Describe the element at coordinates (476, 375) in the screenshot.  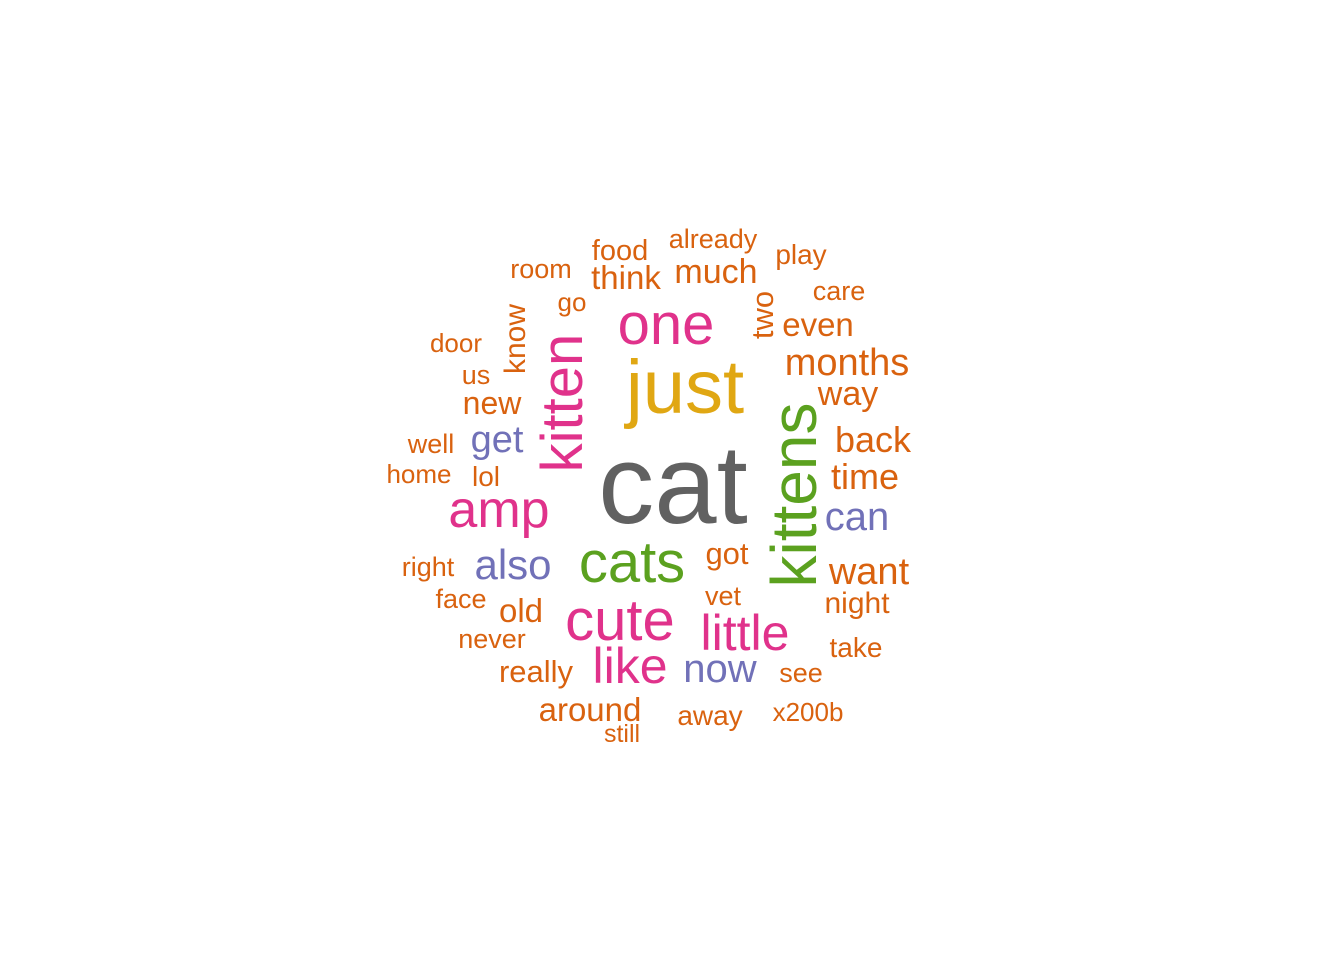
I see `word-us: us` at that location.